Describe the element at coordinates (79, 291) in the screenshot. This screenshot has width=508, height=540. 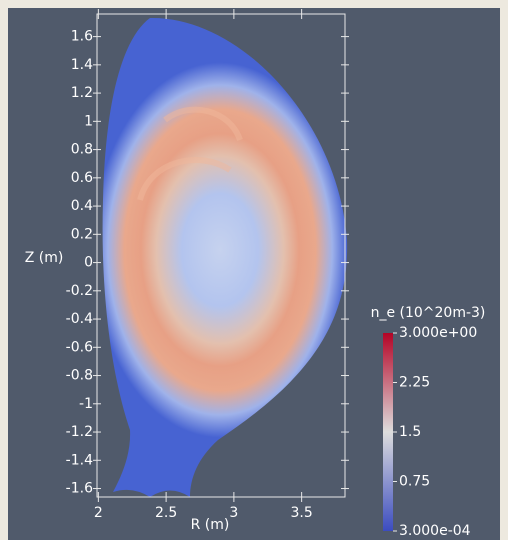
I see `y-tick-label: -0.2` at that location.